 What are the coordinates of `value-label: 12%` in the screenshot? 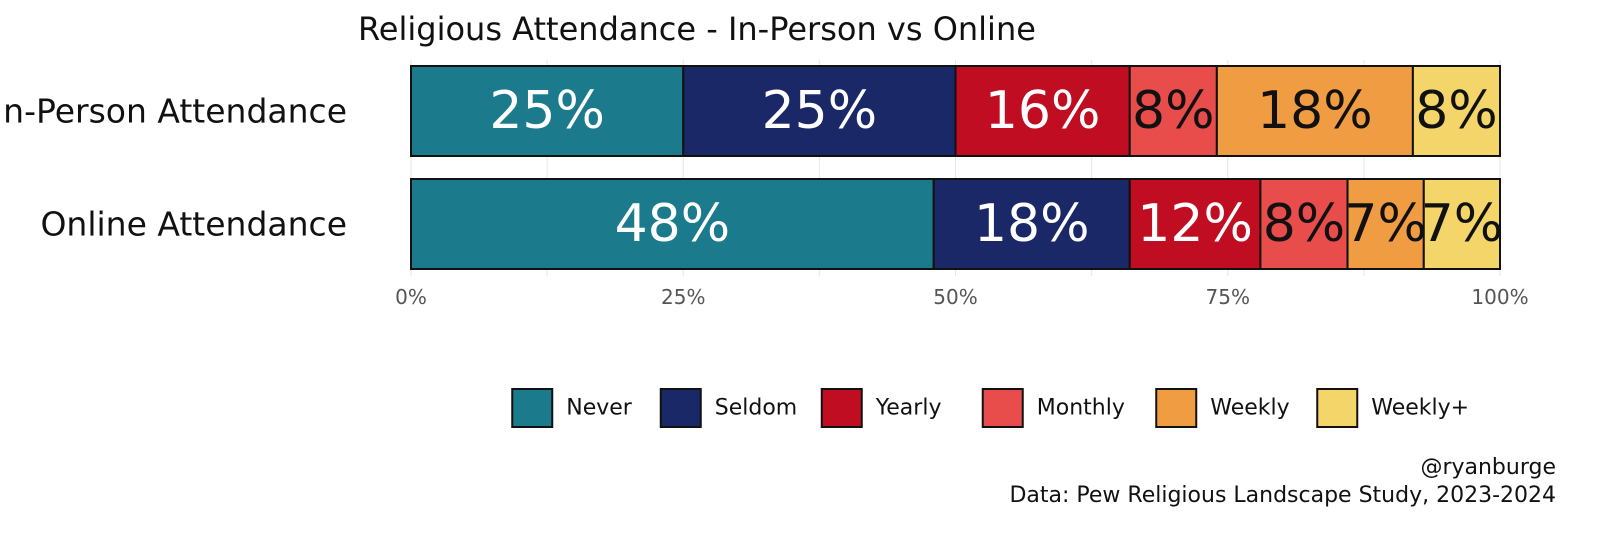 It's located at (1195, 224).